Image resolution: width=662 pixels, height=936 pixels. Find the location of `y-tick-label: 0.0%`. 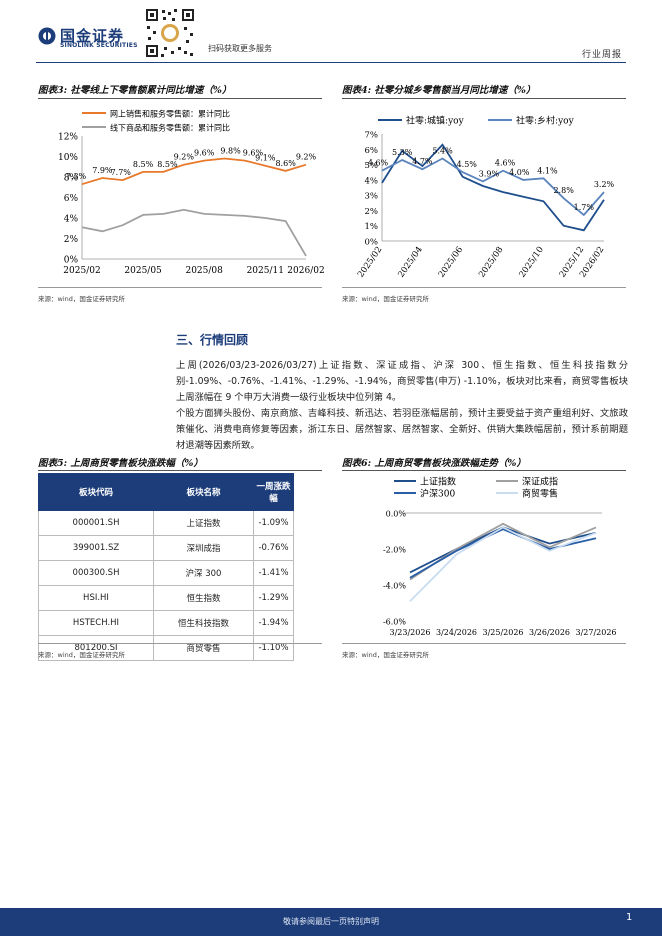

y-tick-label: 0.0% is located at coordinates (396, 514).